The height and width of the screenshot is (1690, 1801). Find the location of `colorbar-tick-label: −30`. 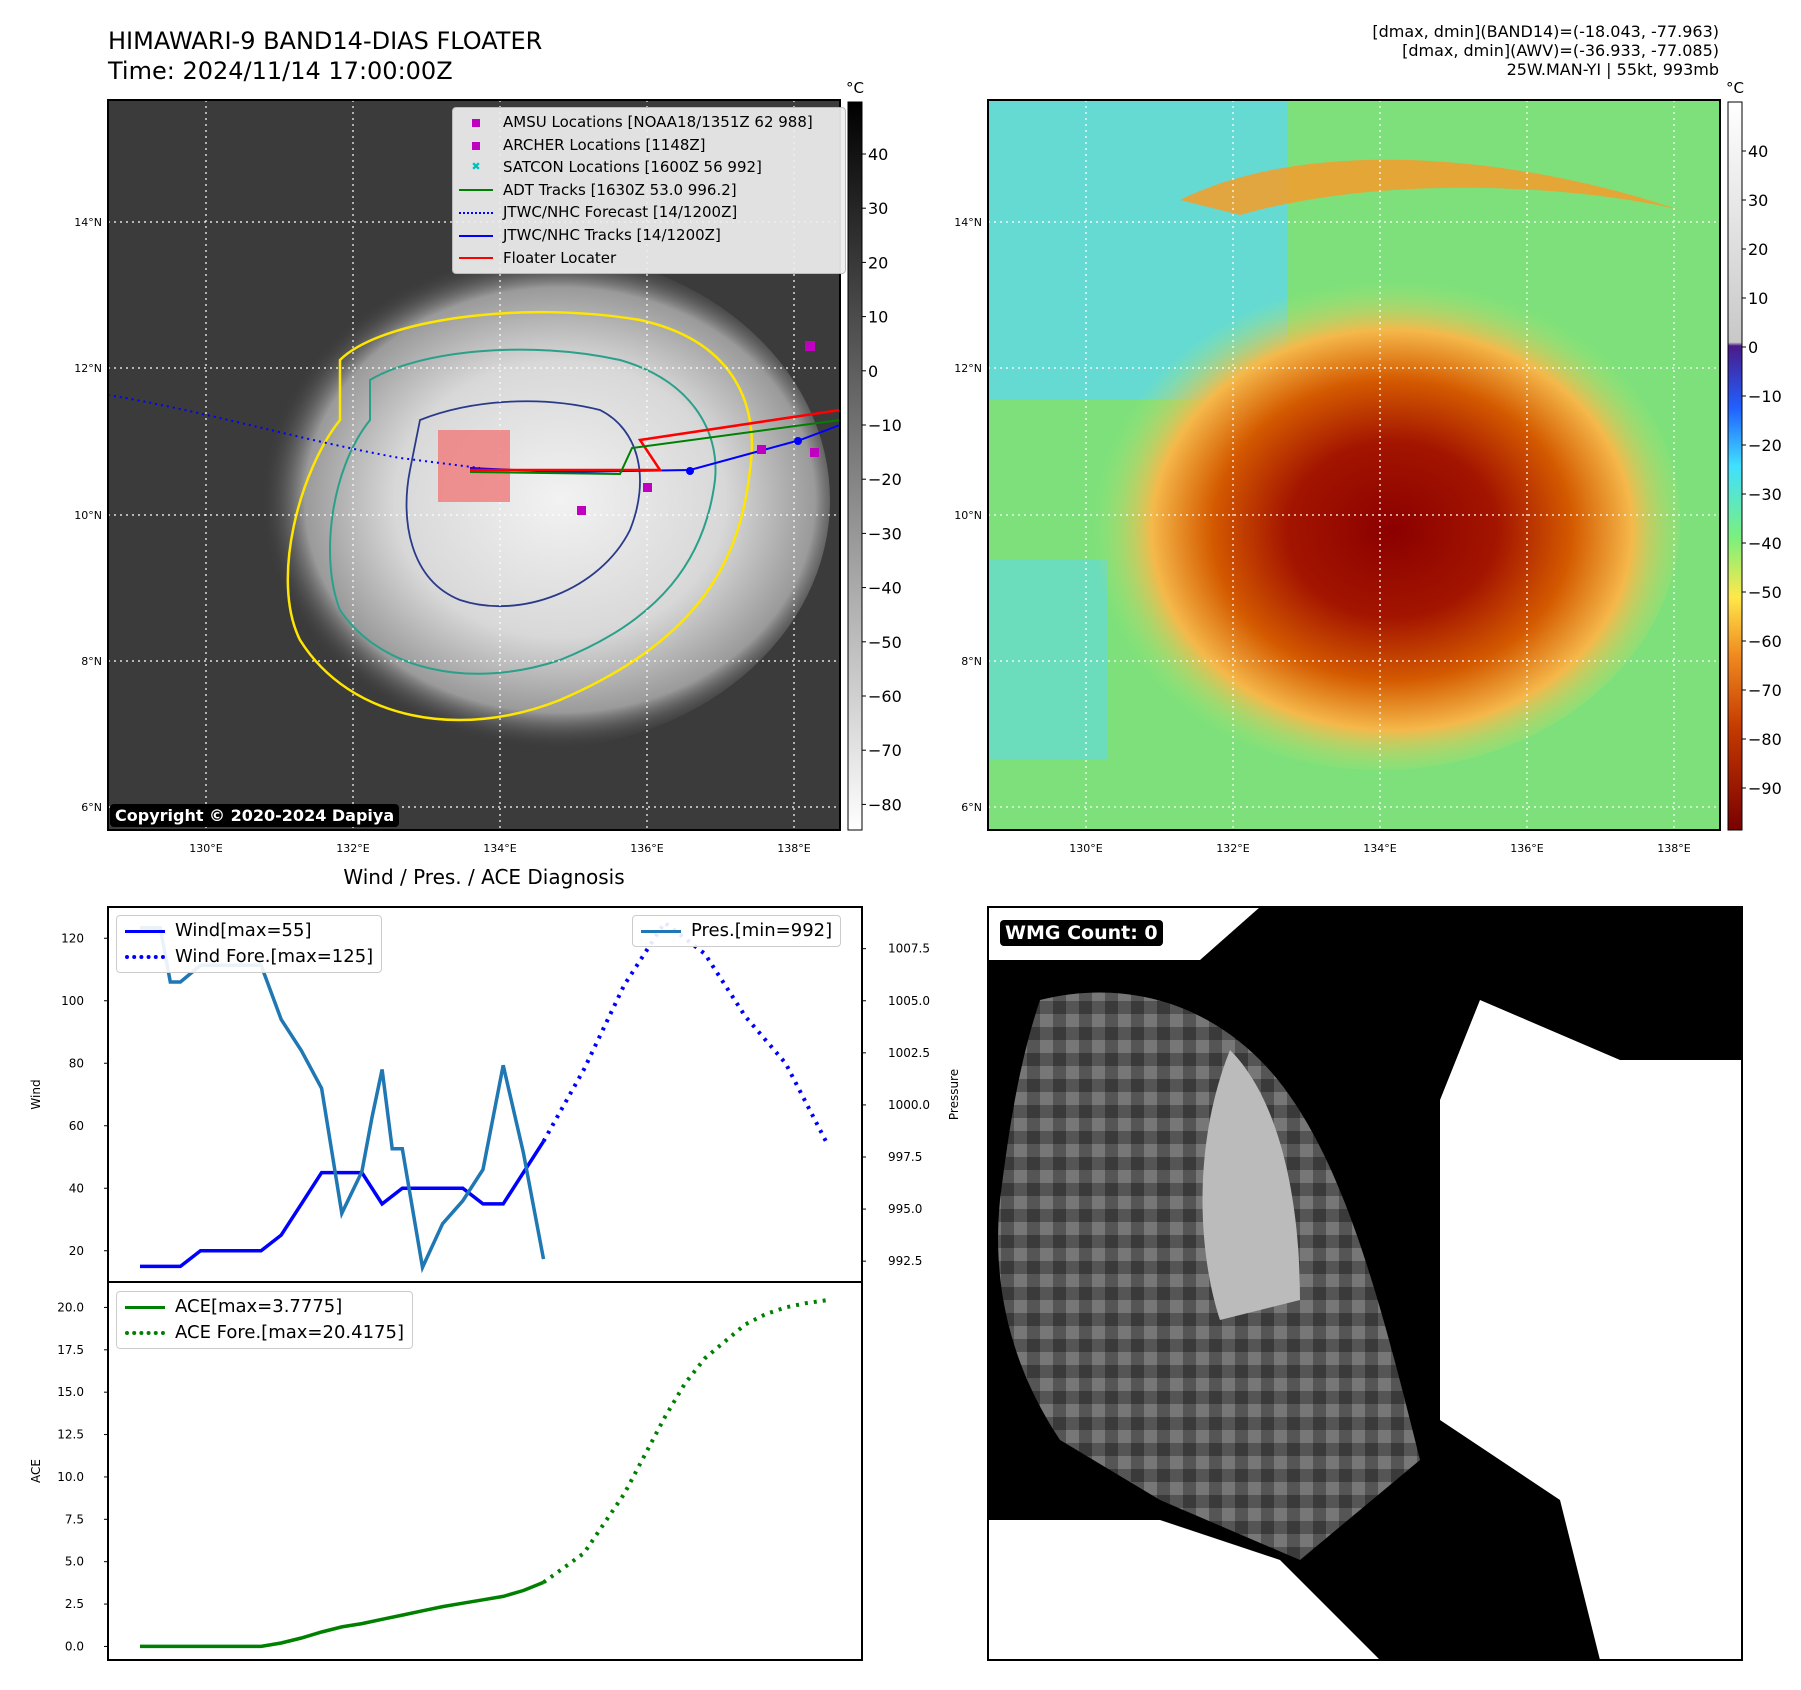

colorbar-tick-label: −30 is located at coordinates (885, 533).